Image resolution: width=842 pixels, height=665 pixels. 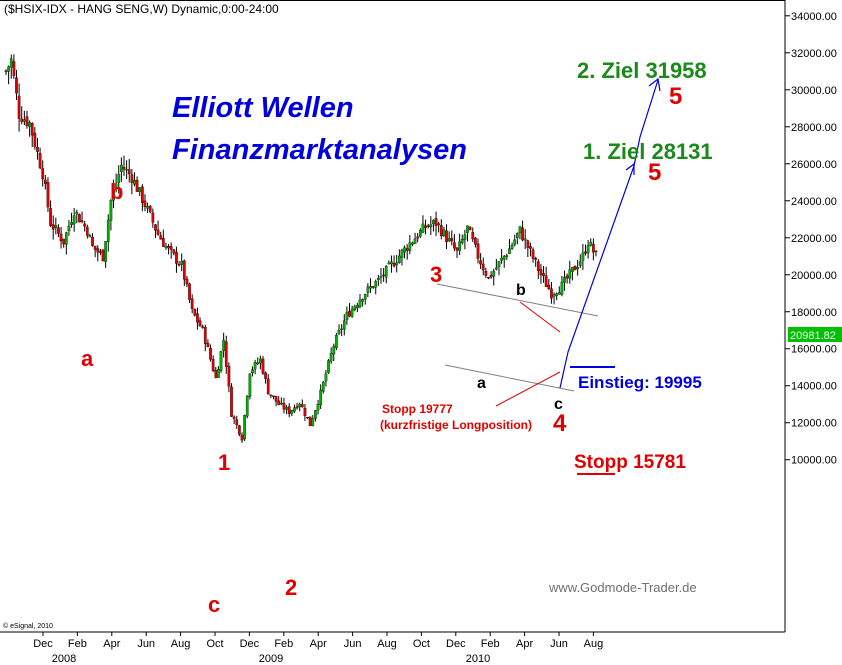 What do you see at coordinates (417, 409) in the screenshot?
I see `short-stop-label: Stopp 19777` at bounding box center [417, 409].